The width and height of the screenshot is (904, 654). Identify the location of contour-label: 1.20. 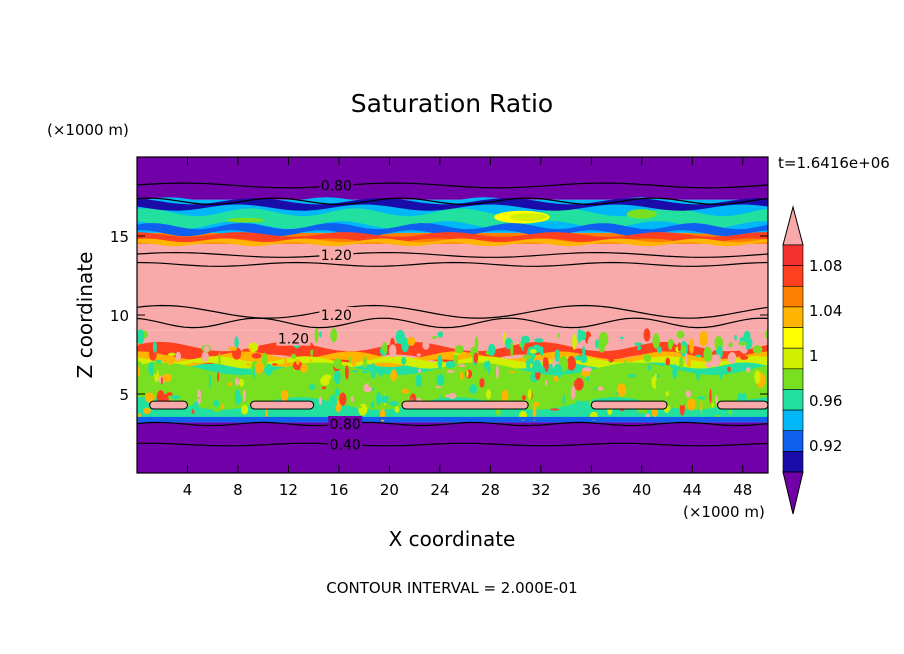
(293, 340).